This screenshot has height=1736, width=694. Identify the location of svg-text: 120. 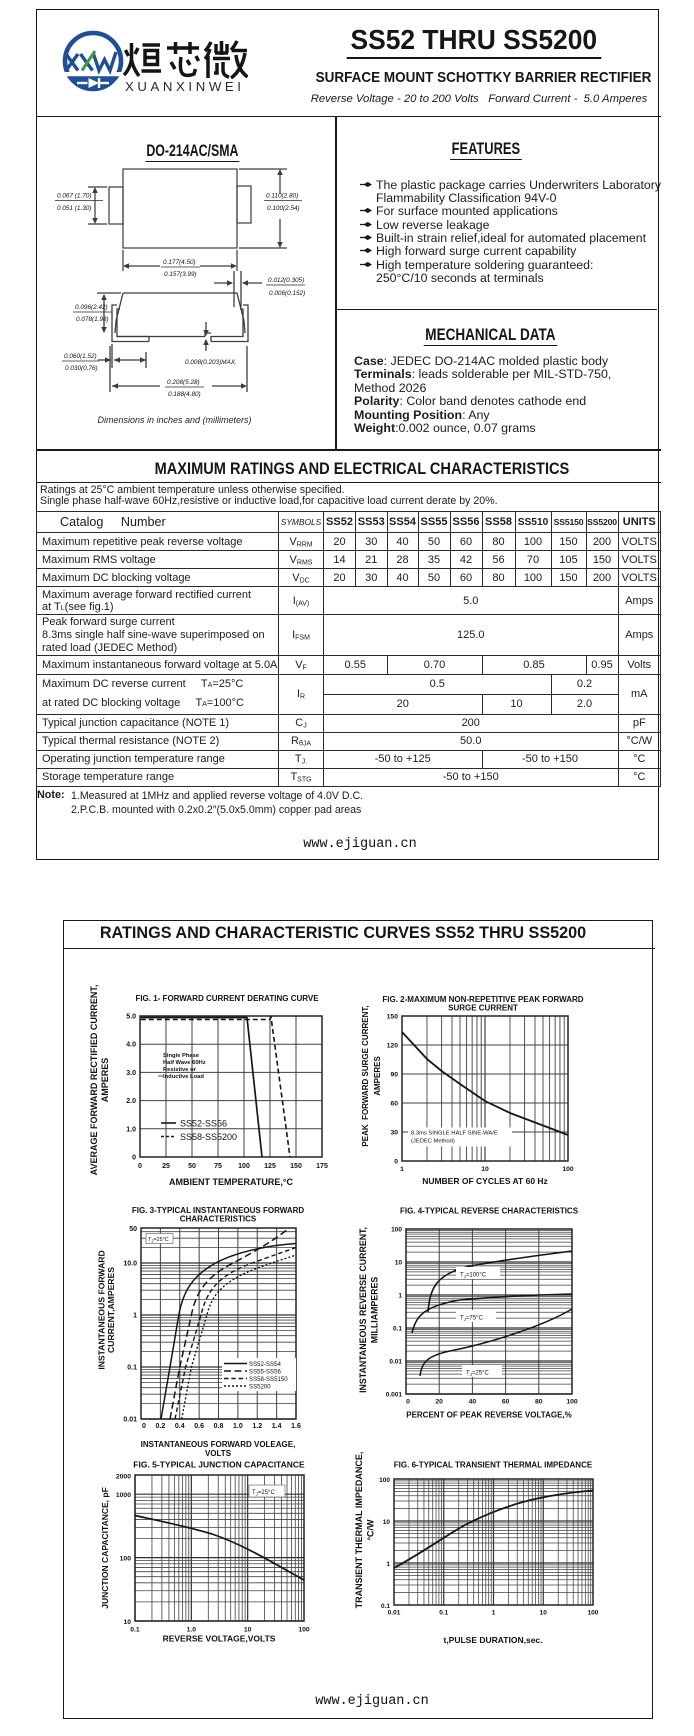
(393, 1046).